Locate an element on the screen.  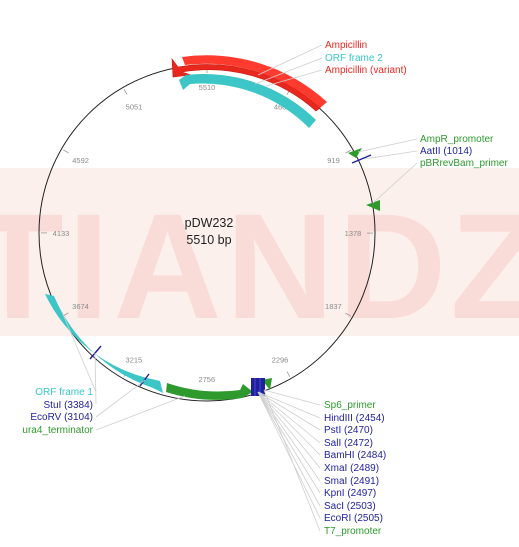
leader-smai is located at coordinates (289, 436).